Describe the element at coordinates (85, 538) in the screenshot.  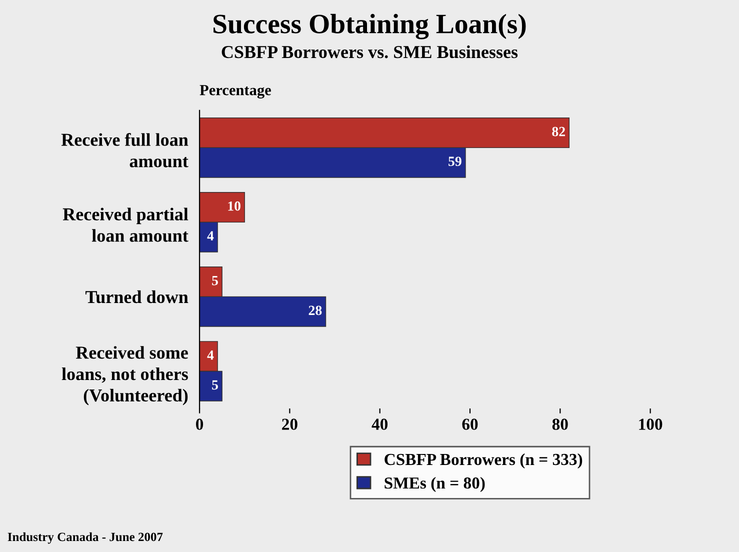
I see `text: Industry Canada - June 2007` at that location.